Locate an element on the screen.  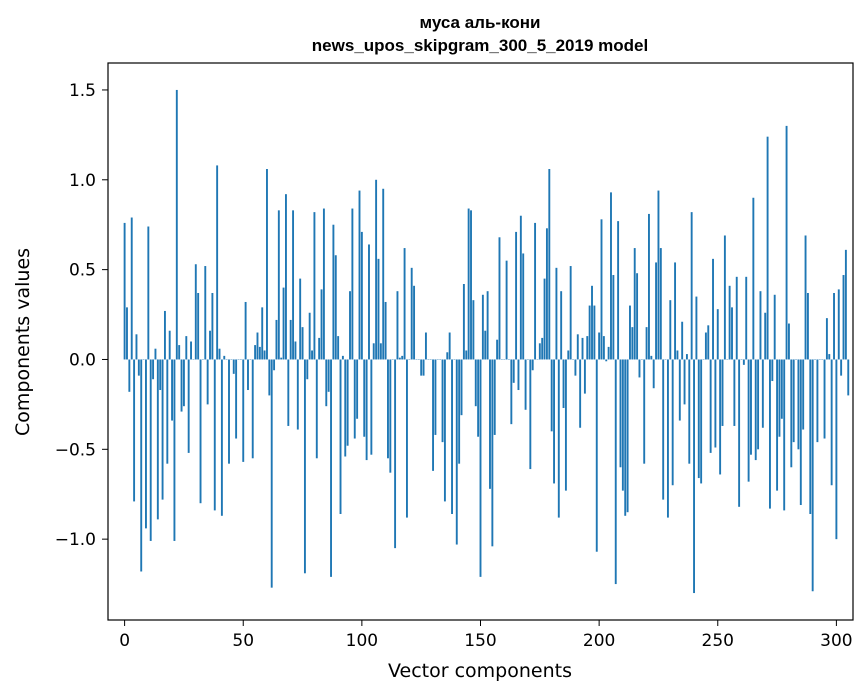
x-tick-label-50: 50 is located at coordinates (243, 641).